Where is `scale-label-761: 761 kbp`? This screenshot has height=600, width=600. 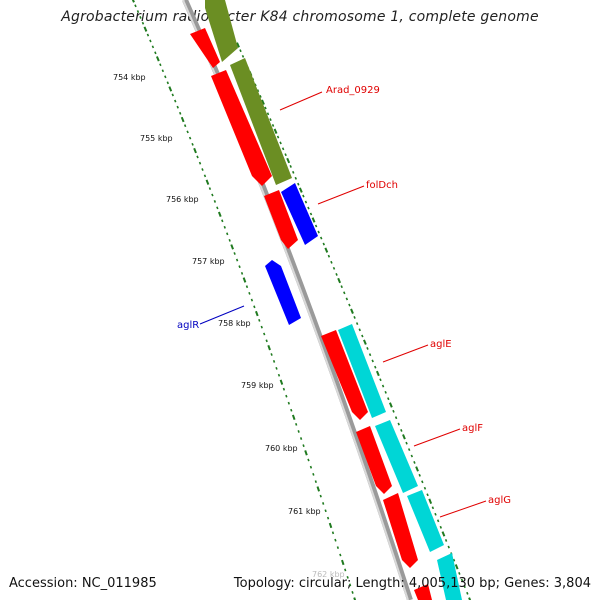 scale-label-761: 761 kbp is located at coordinates (304, 511).